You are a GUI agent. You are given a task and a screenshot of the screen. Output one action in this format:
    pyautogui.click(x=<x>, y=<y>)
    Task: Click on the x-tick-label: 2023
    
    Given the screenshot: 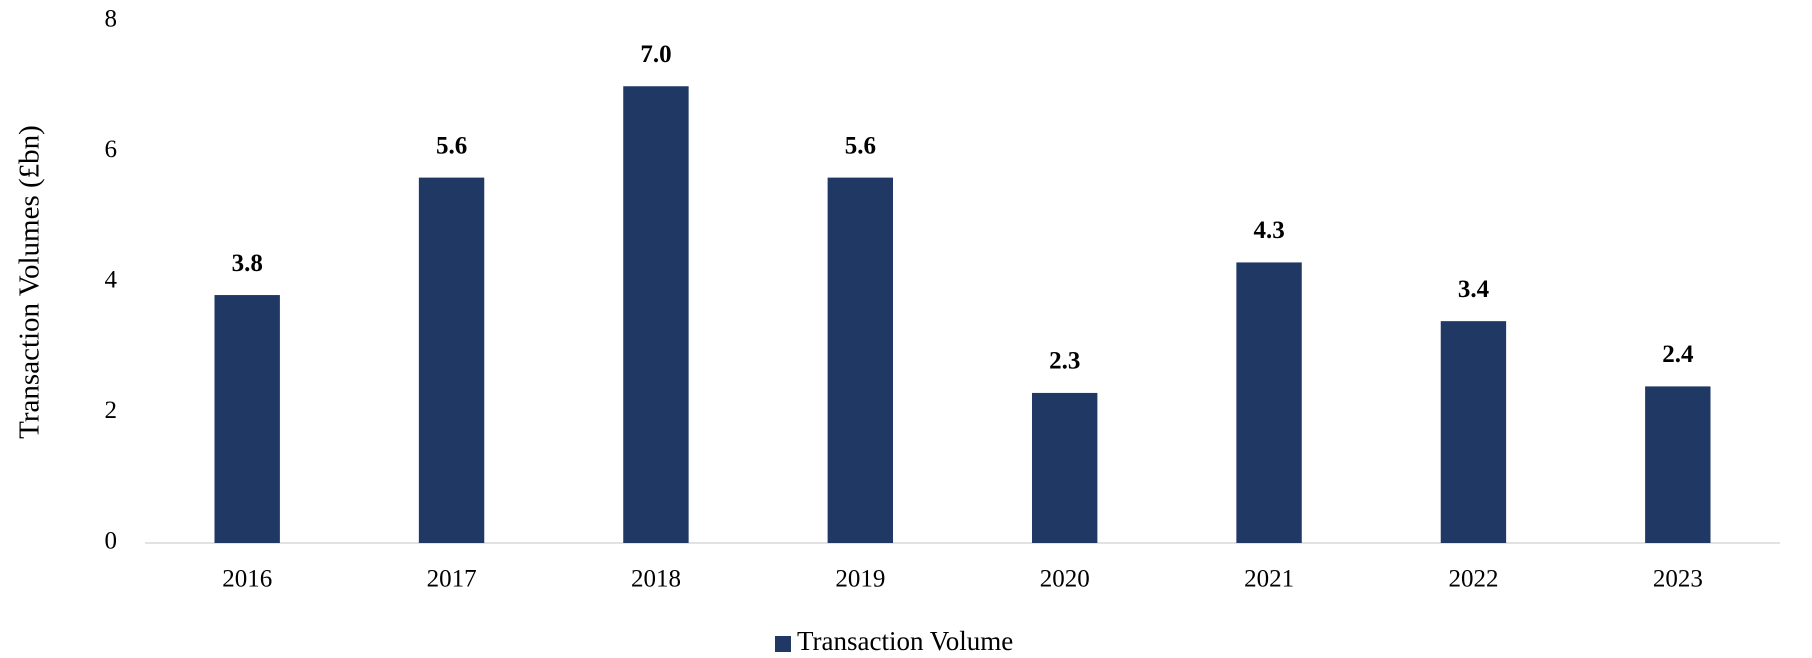 What is the action you would take?
    pyautogui.click(x=1678, y=579)
    